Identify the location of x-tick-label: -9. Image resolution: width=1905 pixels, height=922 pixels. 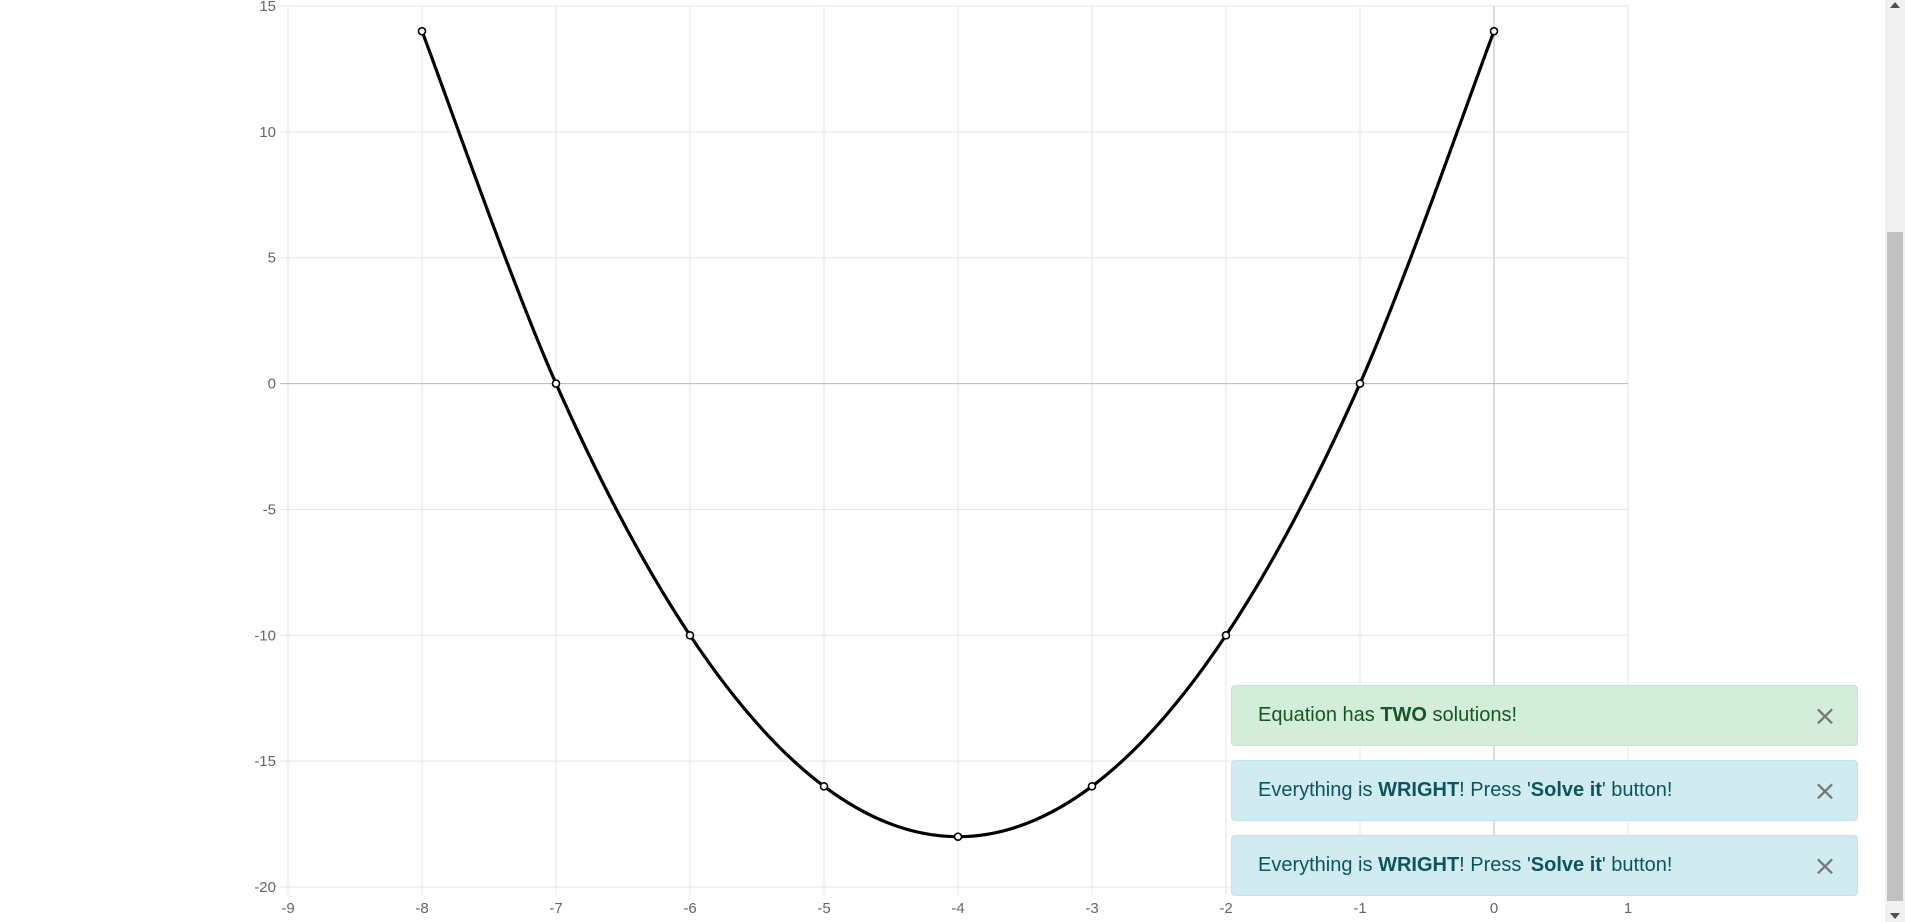
(287, 908).